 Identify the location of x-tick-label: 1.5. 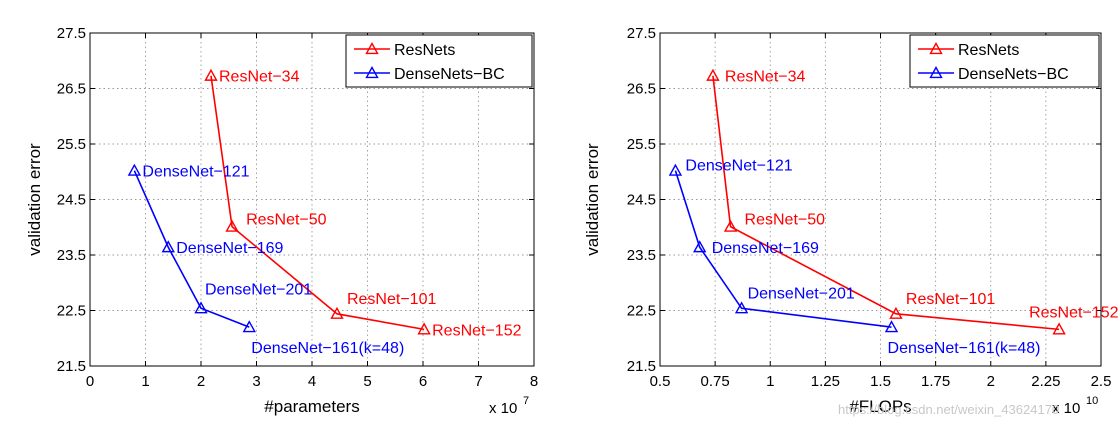
(880, 381).